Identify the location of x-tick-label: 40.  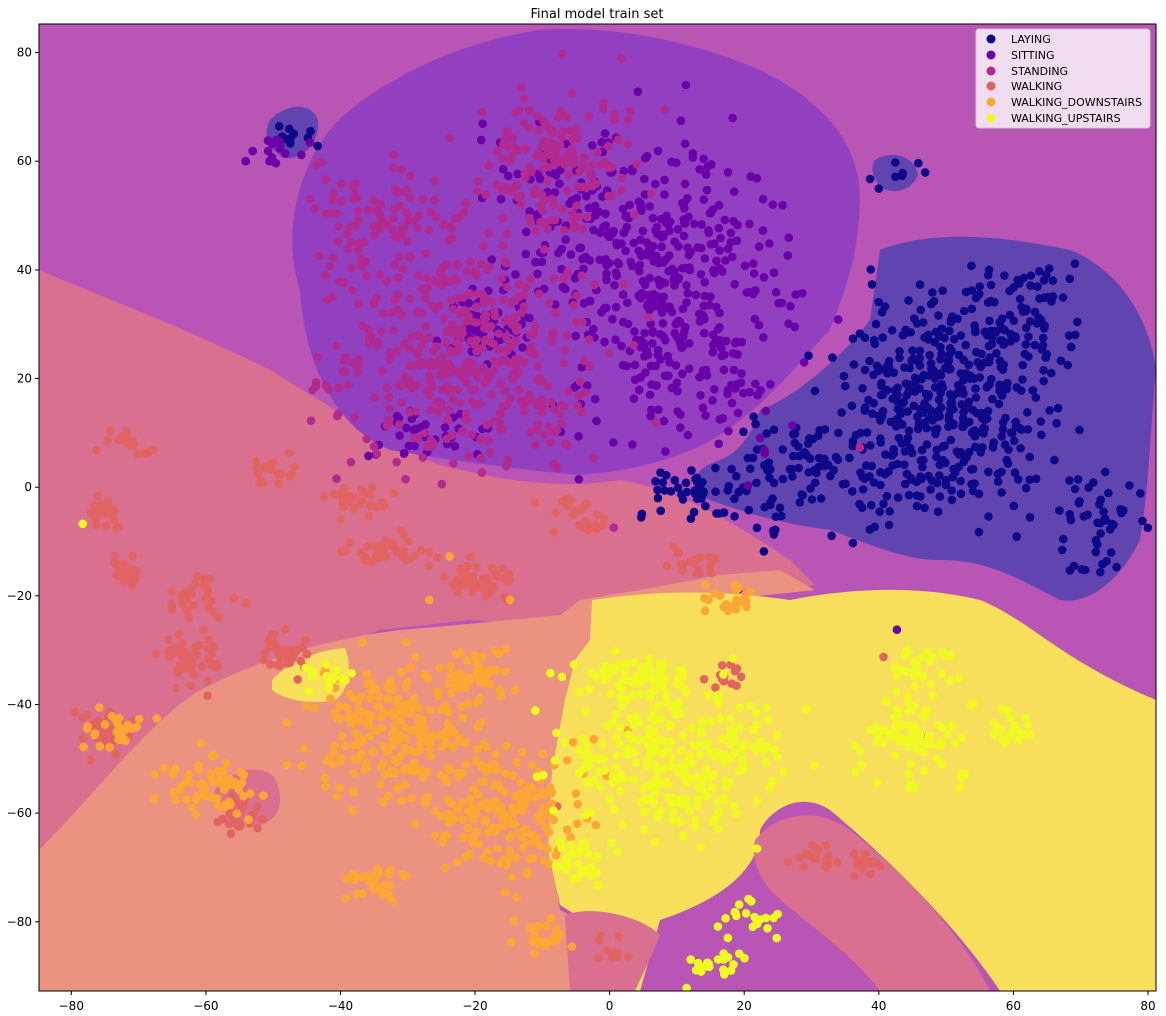
(878, 1006).